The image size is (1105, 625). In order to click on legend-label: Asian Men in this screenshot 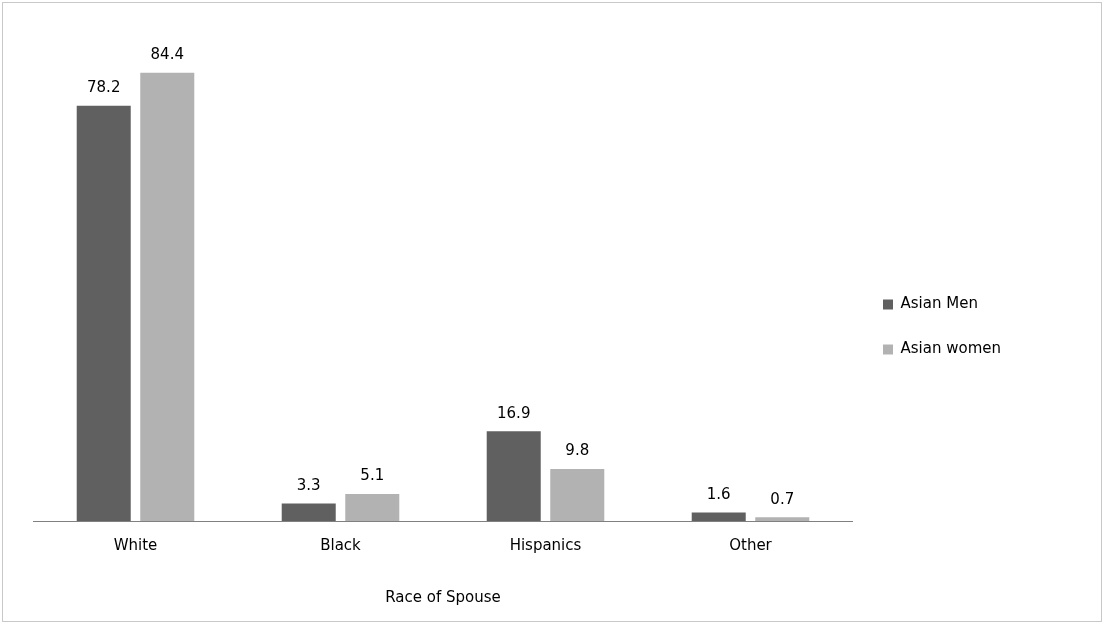, I will do `click(939, 303)`.